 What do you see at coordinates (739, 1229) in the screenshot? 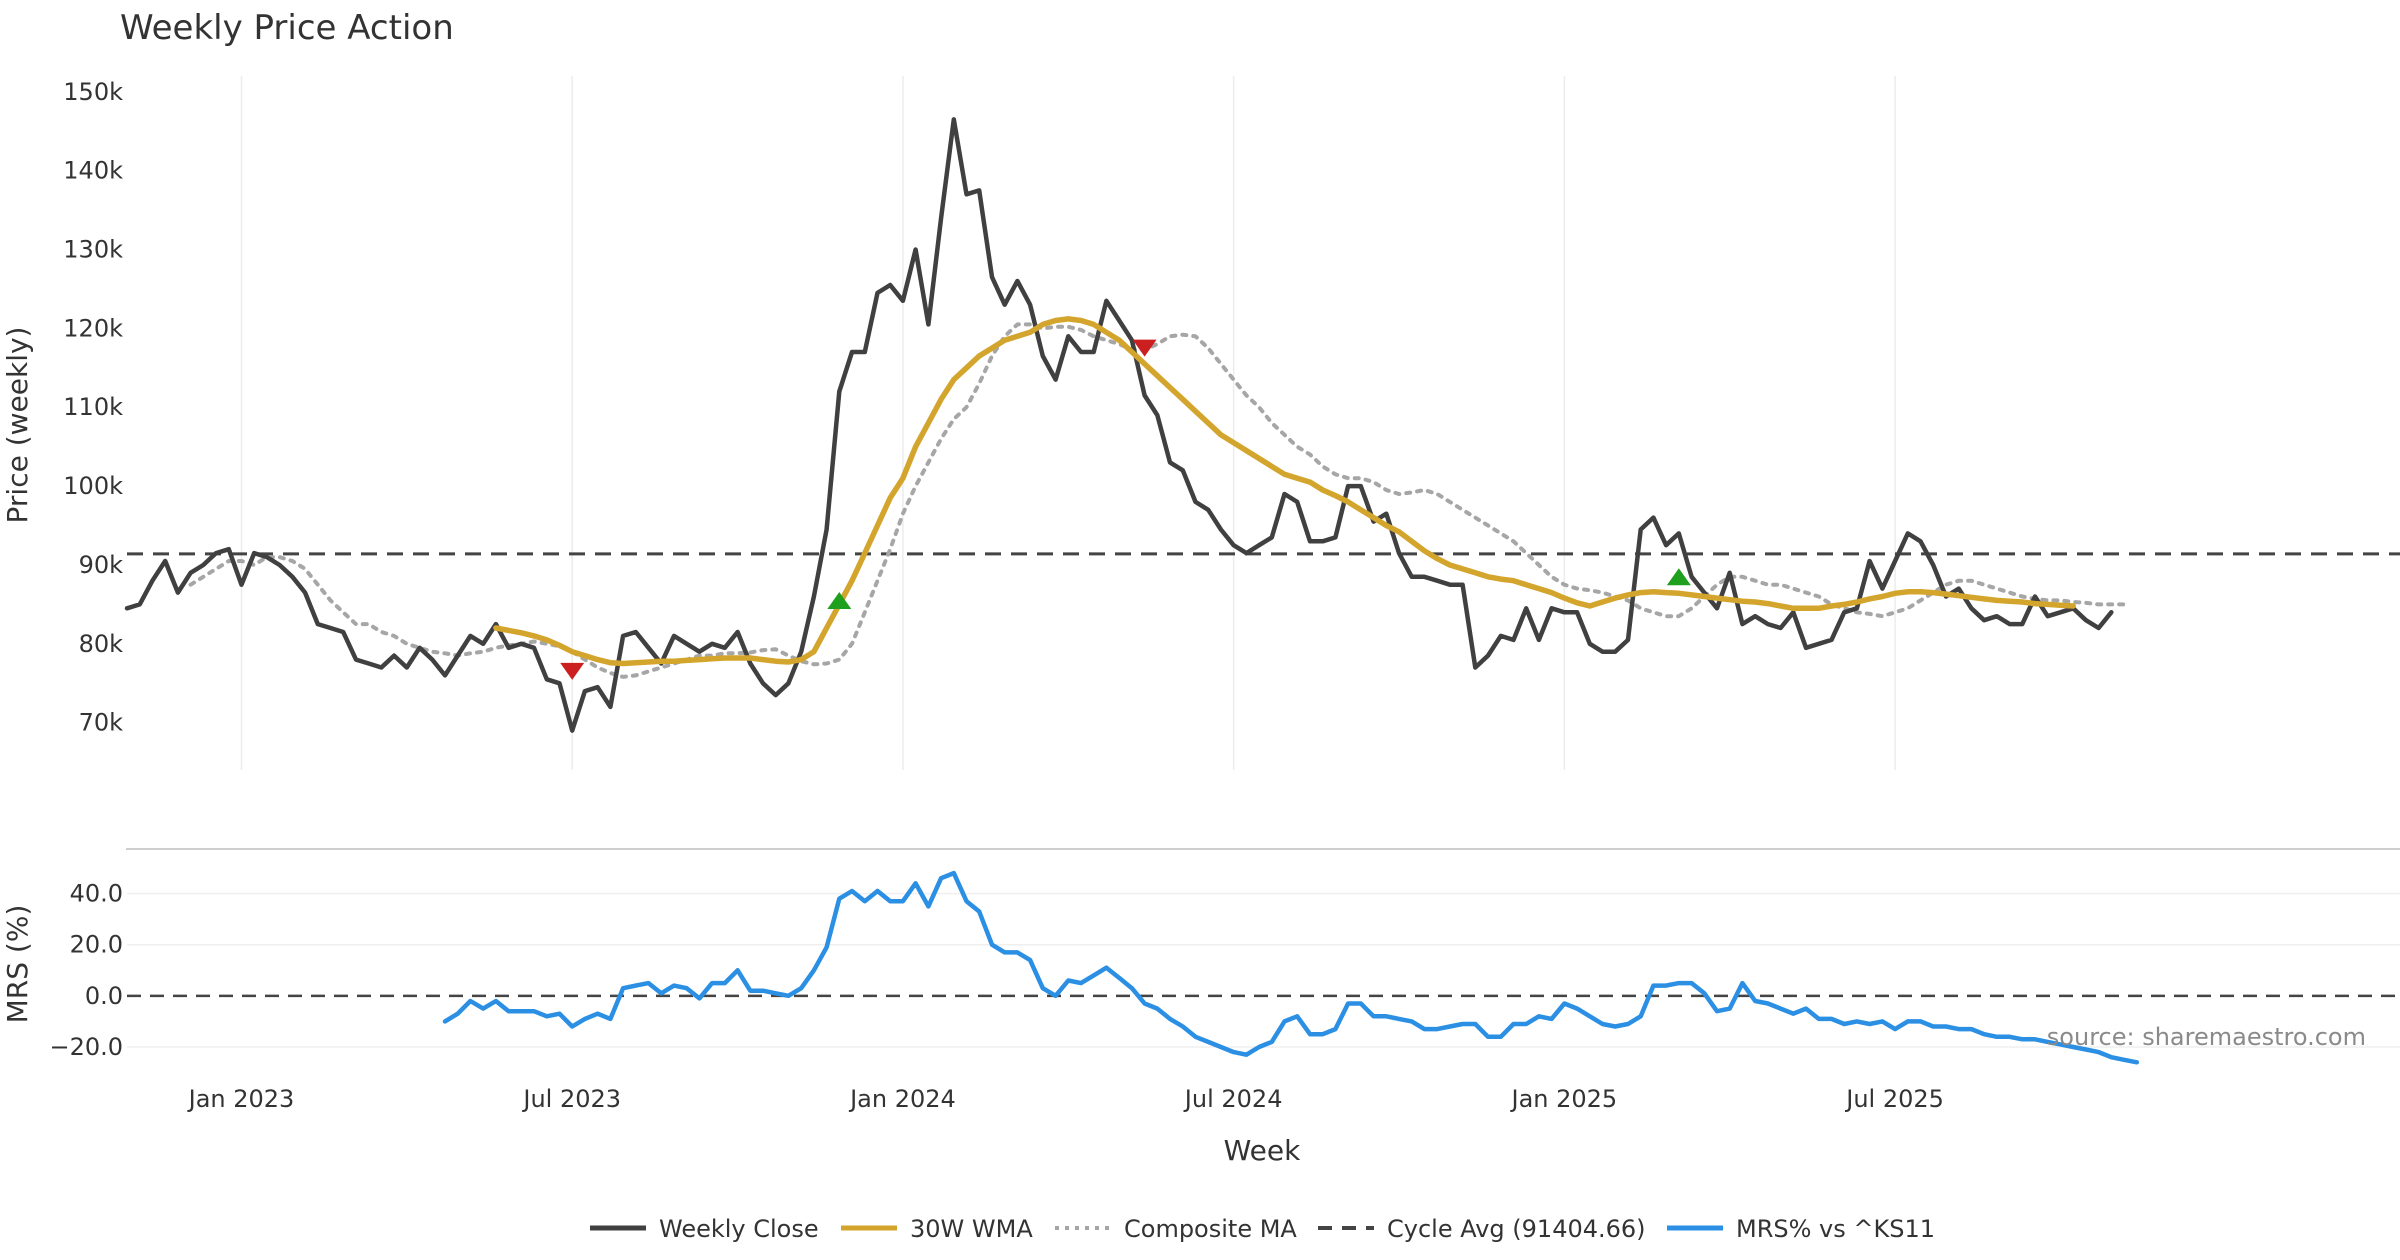
I see `legend-label: Weekly Close` at bounding box center [739, 1229].